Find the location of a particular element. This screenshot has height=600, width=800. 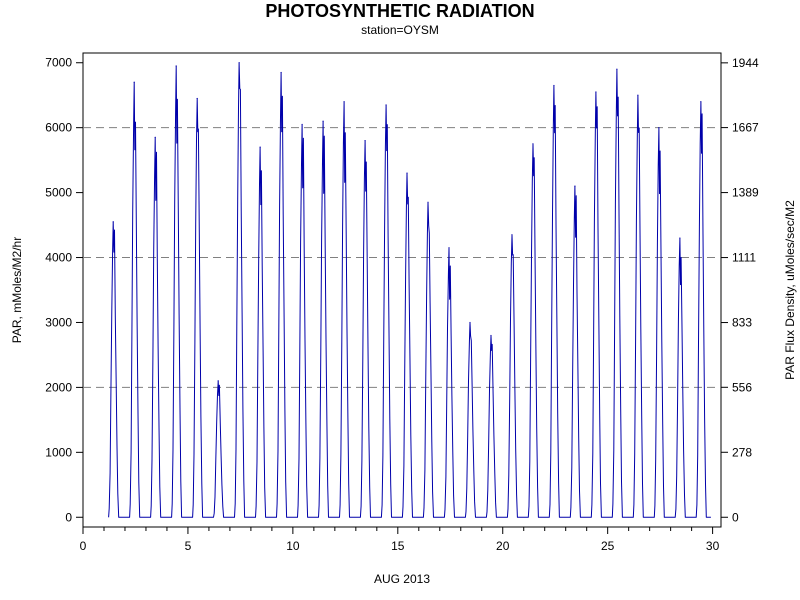

x-tick-label: 5 is located at coordinates (188, 546).